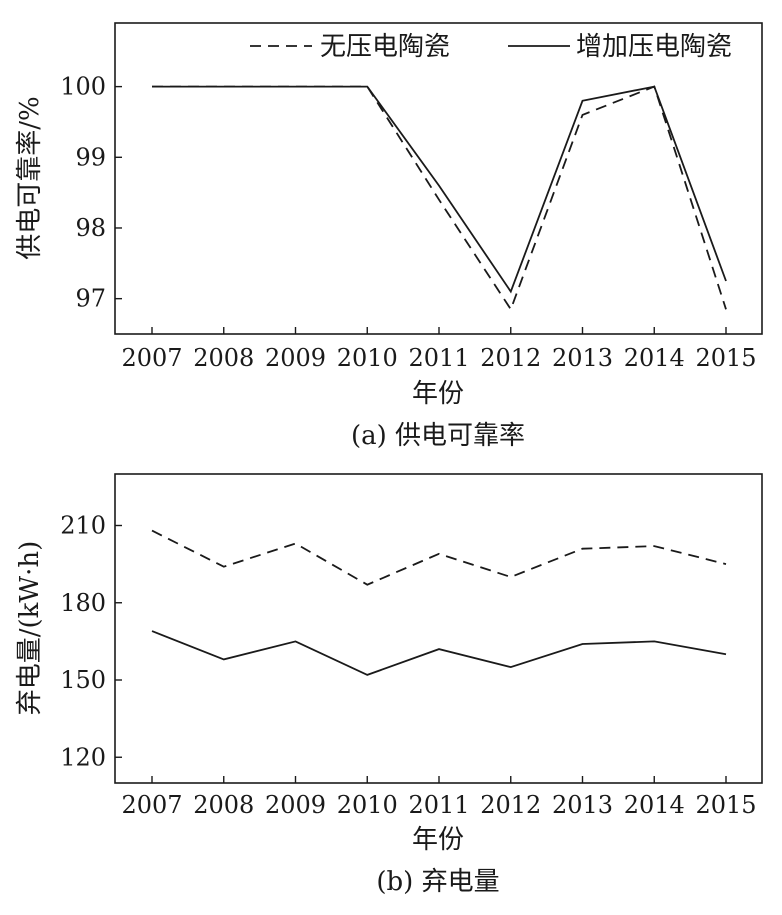 The width and height of the screenshot is (782, 915). What do you see at coordinates (510, 358) in the screenshot?
I see `panel-a-x-tick-label: 2012` at bounding box center [510, 358].